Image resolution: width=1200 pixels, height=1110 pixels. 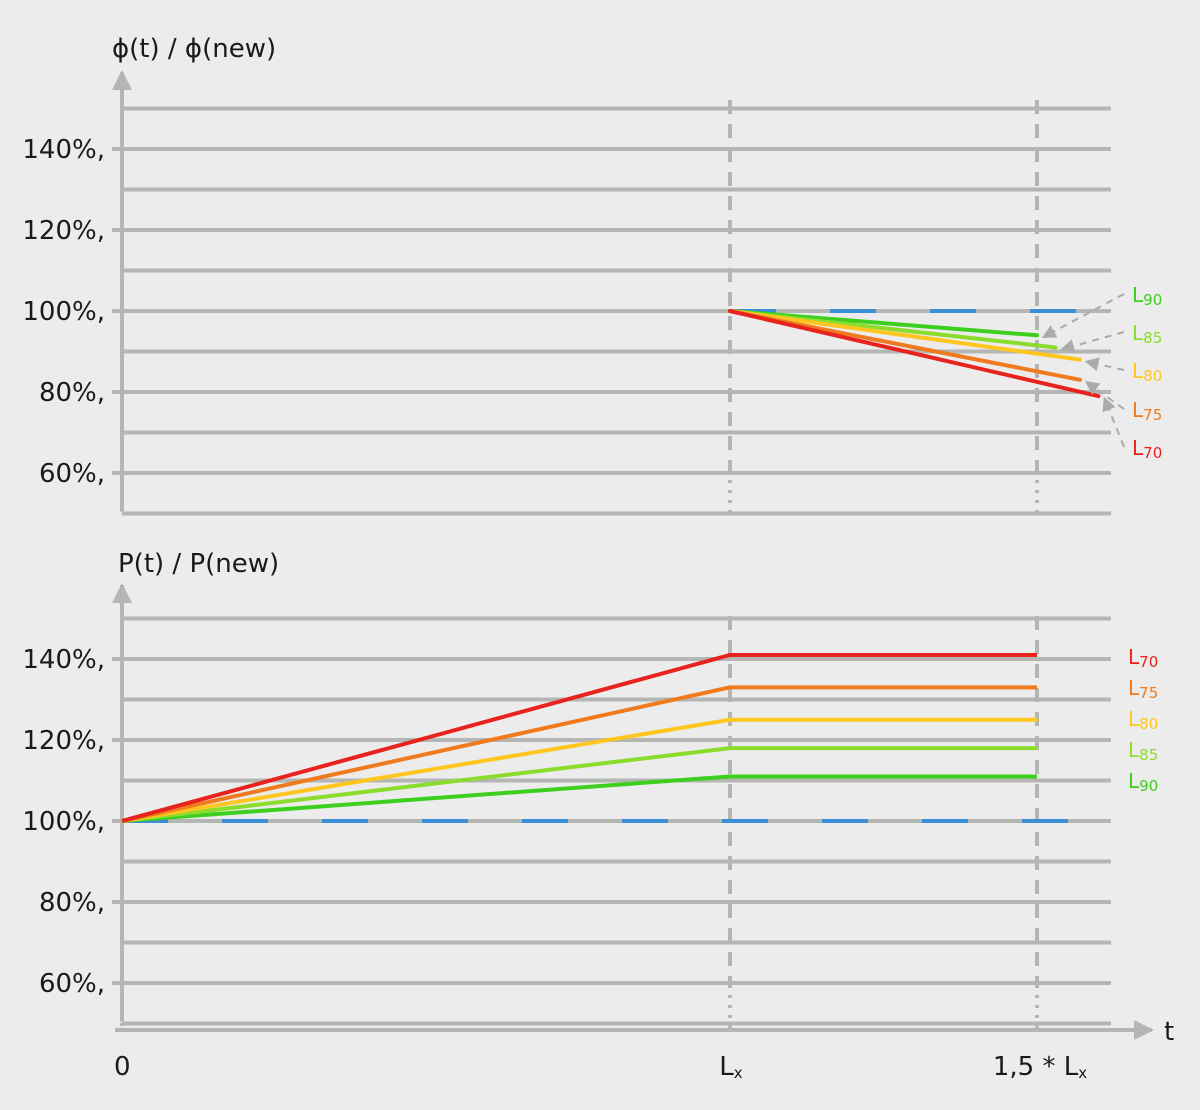 What do you see at coordinates (579, 798) in the screenshot?
I see `power-series-line-l90` at bounding box center [579, 798].